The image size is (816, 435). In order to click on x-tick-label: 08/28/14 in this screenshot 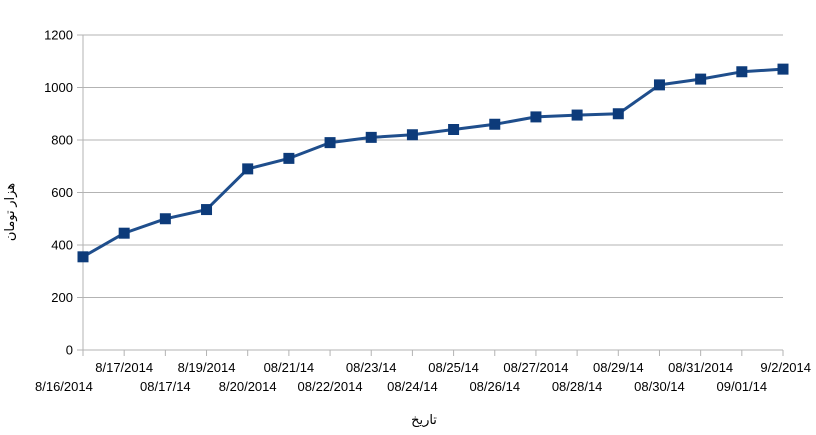, I will do `click(577, 386)`.